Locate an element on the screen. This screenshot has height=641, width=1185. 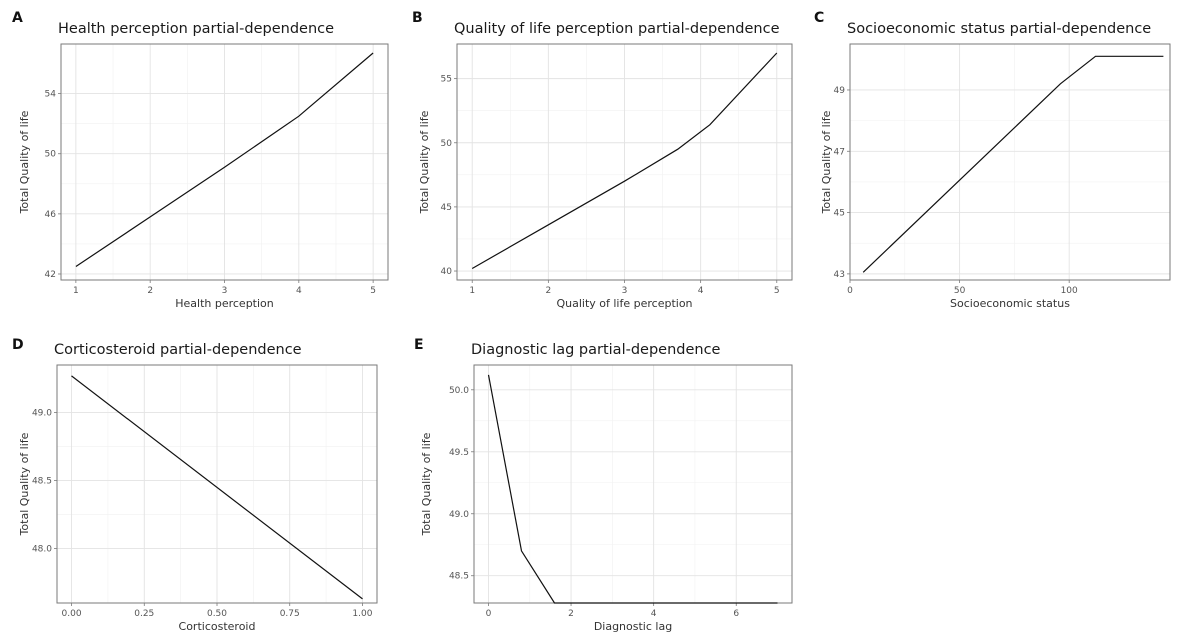
panel-a-x-tick-label: 5 is located at coordinates (373, 291).